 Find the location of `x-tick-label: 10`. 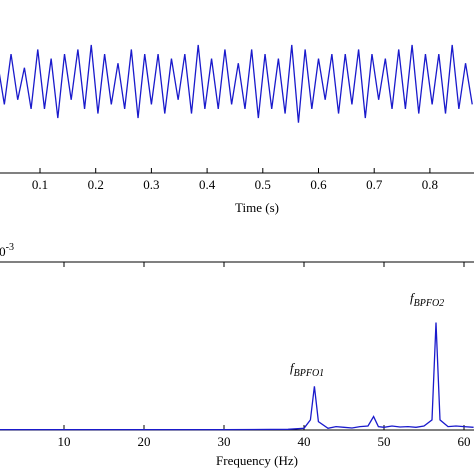

x-tick-label: 10 is located at coordinates (64, 441).